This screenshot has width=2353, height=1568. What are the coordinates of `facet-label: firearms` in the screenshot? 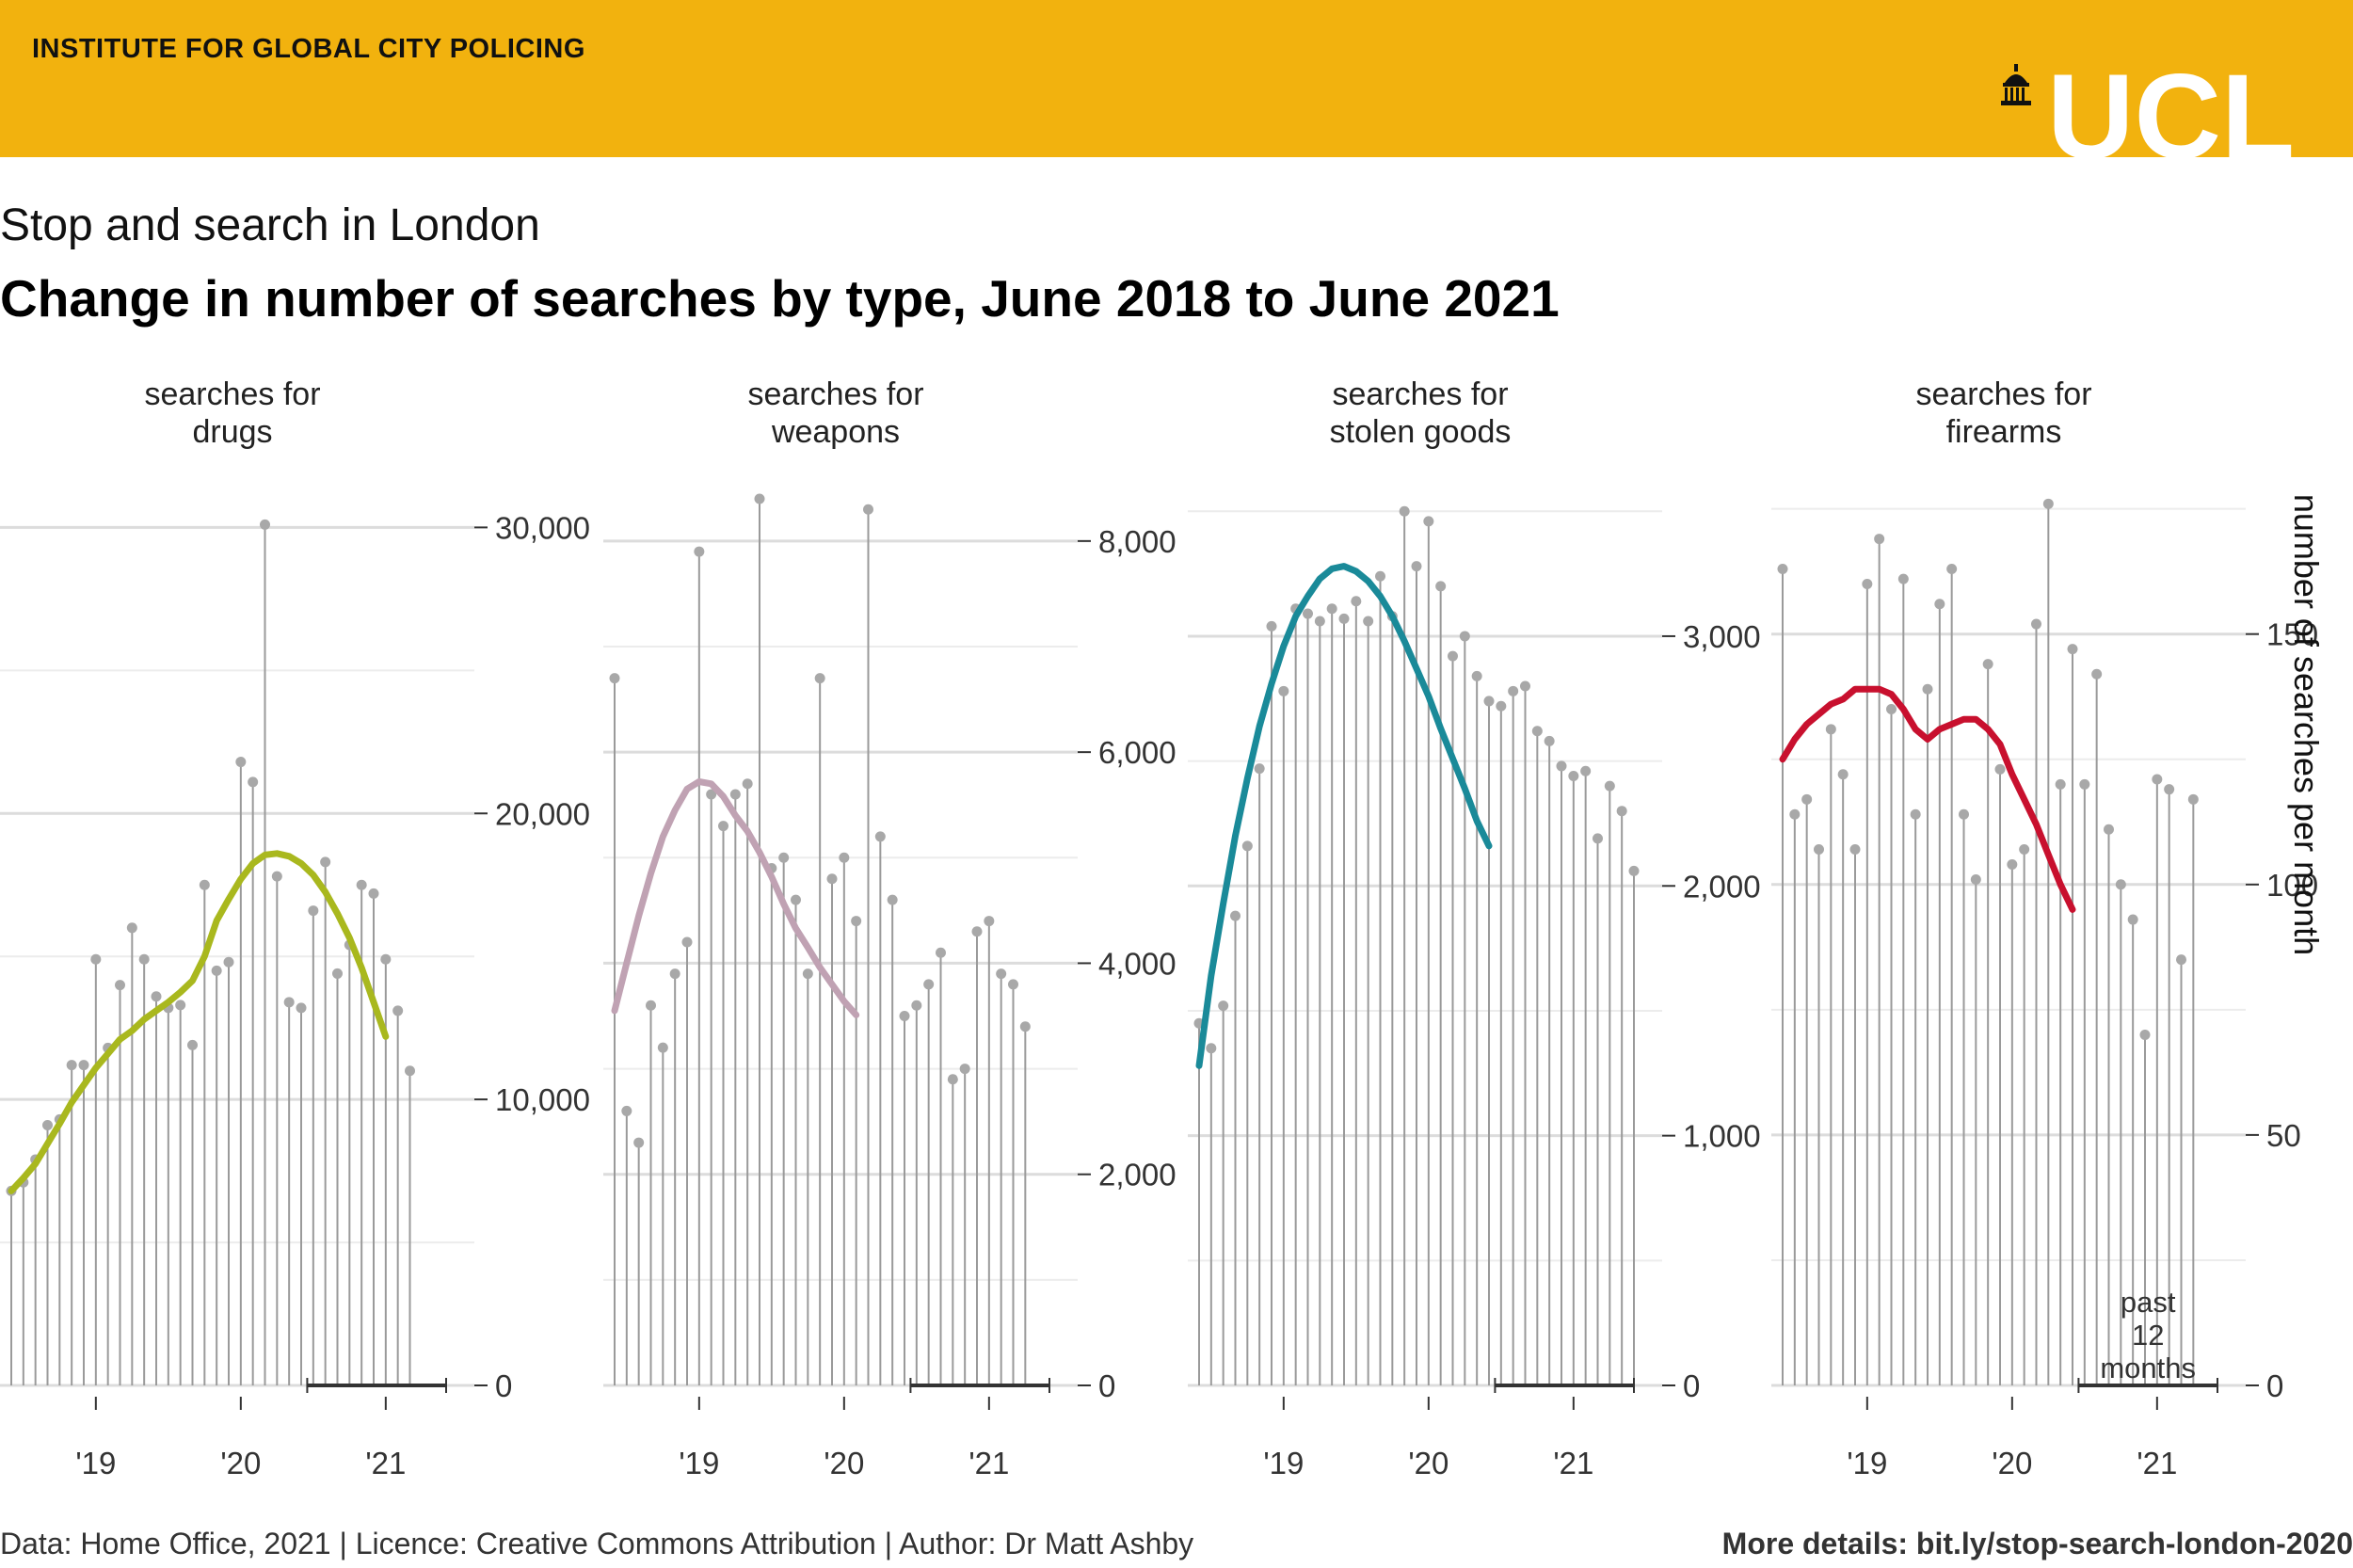 It's located at (2004, 432).